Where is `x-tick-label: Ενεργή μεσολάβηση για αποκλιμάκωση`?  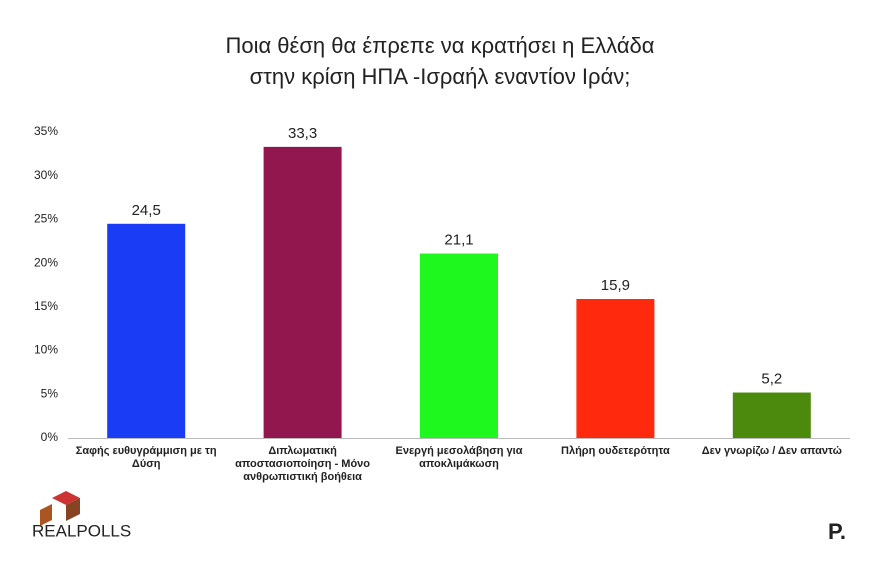
x-tick-label: Ενεργή μεσολάβηση για αποκλιμάκωση is located at coordinates (459, 457).